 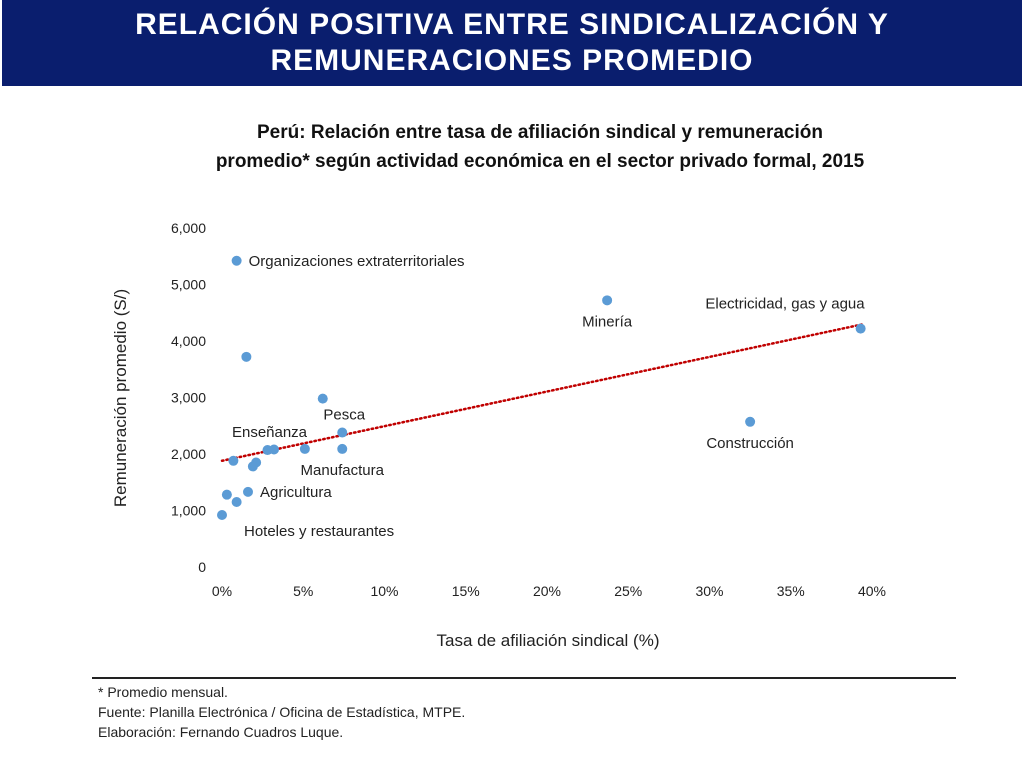 I want to click on x-tick-label: 40%, so click(x=872, y=591).